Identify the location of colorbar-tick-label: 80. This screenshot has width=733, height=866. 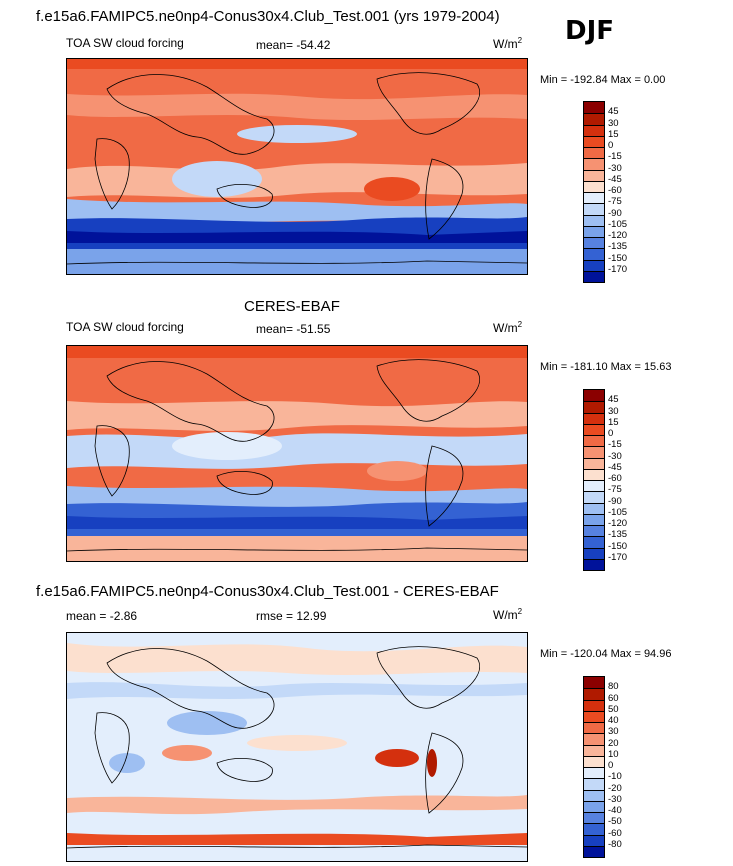
(613, 687).